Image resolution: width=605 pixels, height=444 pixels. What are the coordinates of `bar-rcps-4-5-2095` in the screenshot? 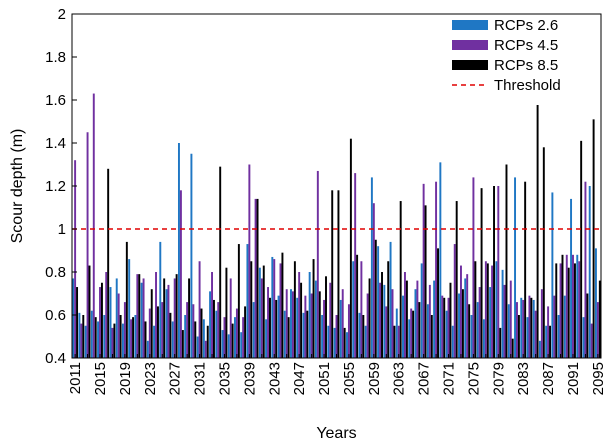 It's located at (597, 330).